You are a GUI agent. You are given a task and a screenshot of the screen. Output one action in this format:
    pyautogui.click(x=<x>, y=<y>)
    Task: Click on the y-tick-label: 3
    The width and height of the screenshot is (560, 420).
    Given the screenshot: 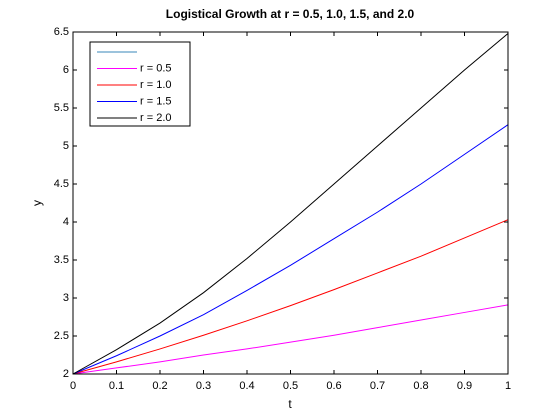 What is the action you would take?
    pyautogui.click(x=66, y=298)
    